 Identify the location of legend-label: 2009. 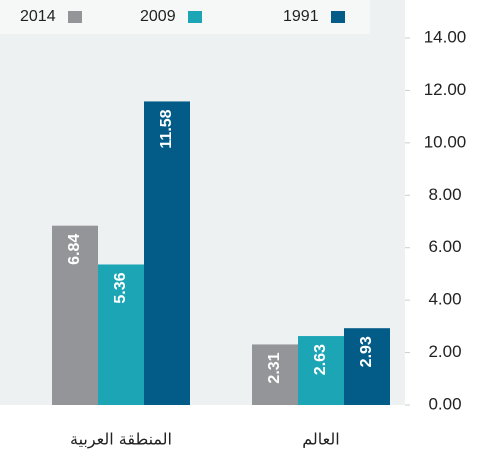
(158, 16).